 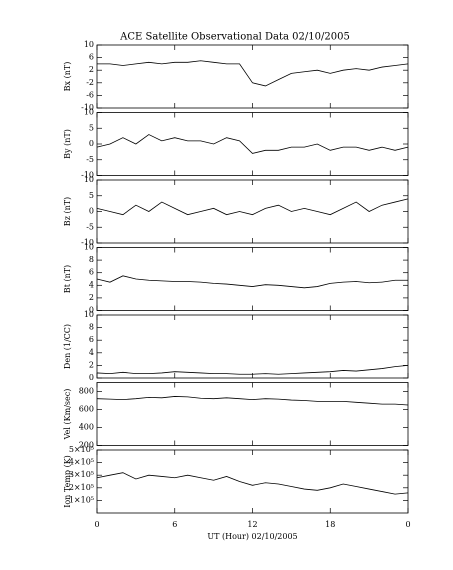 I want to click on y-axis-label: Bx (nT), so click(x=67, y=77).